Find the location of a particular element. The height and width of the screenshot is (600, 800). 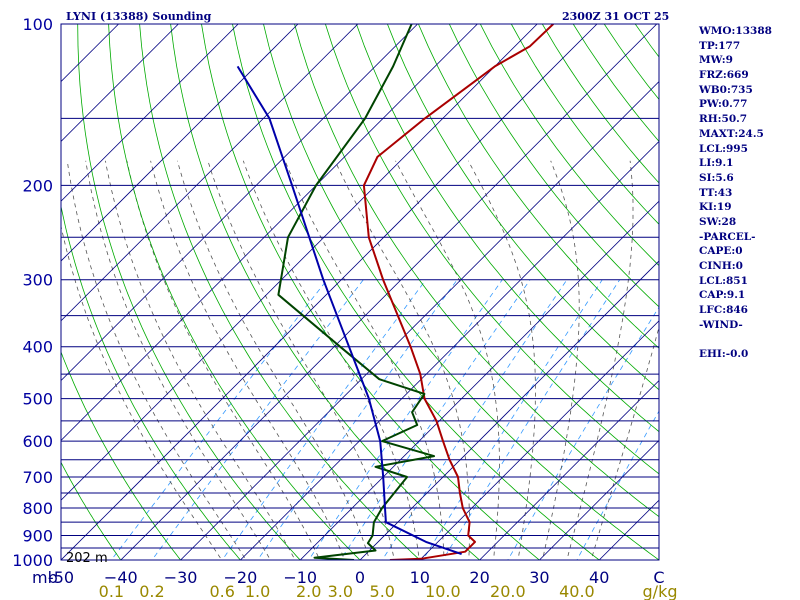

temperature-tick-label: −40 is located at coordinates (121, 577).